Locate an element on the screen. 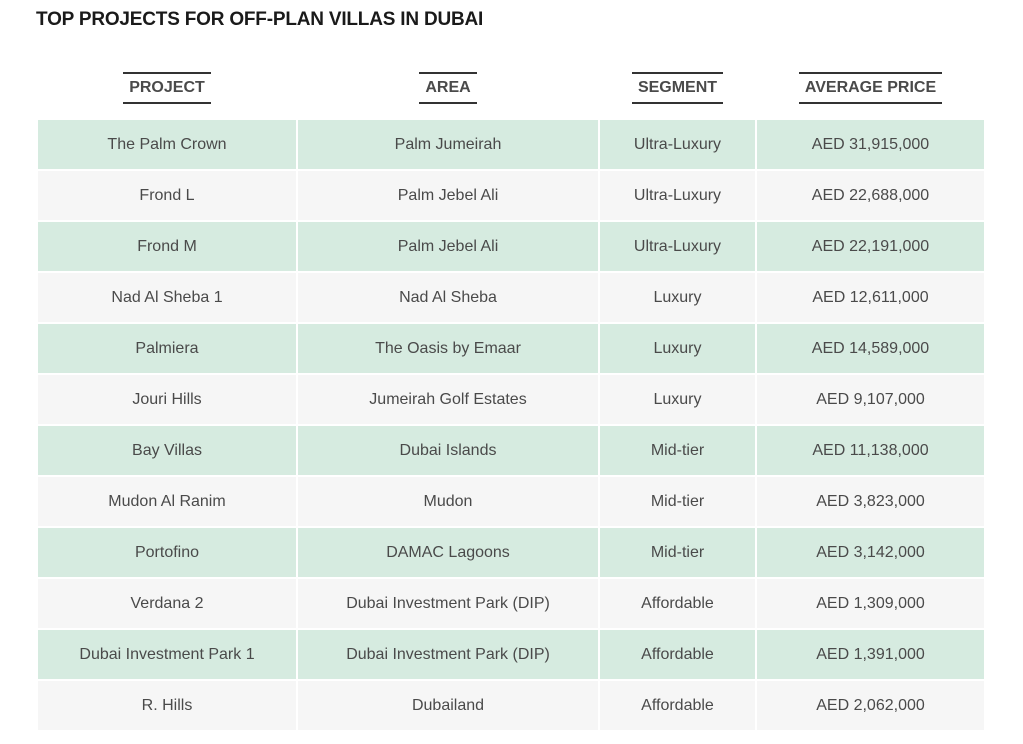 This screenshot has height=744, width=1023. header-average-price-label: AVERAGE PRICE is located at coordinates (870, 88).